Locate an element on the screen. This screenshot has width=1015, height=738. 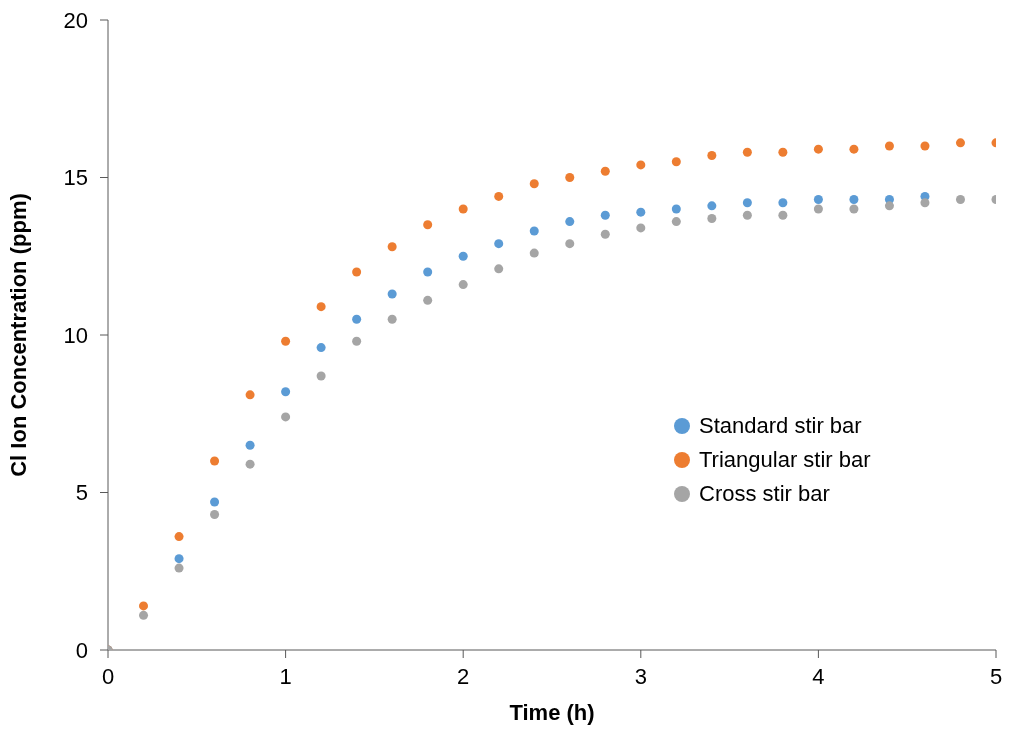
y-tick-label: 0 is located at coordinates (81, 650).